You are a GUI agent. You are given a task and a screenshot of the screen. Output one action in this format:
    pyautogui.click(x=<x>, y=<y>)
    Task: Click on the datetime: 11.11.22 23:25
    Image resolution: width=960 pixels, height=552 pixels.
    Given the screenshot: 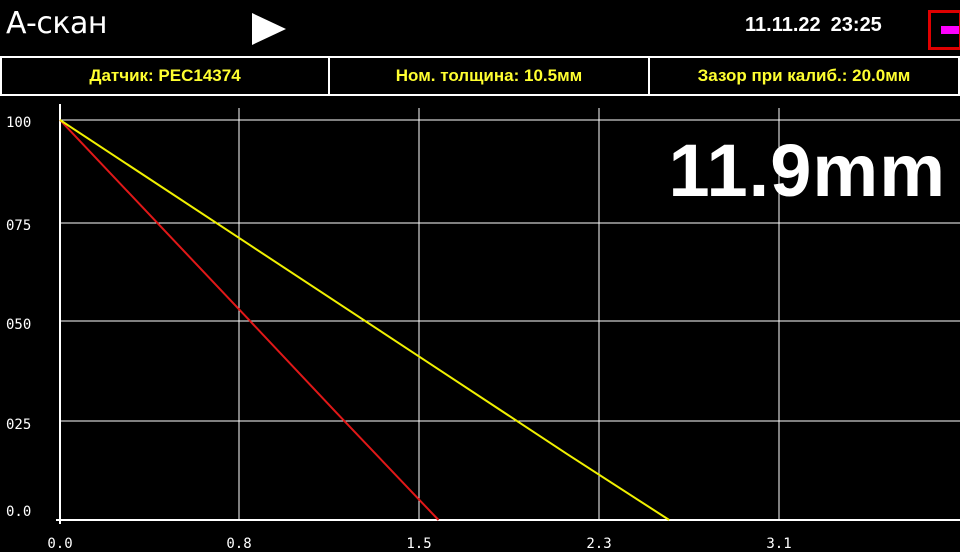 What is the action you would take?
    pyautogui.click(x=813, y=25)
    